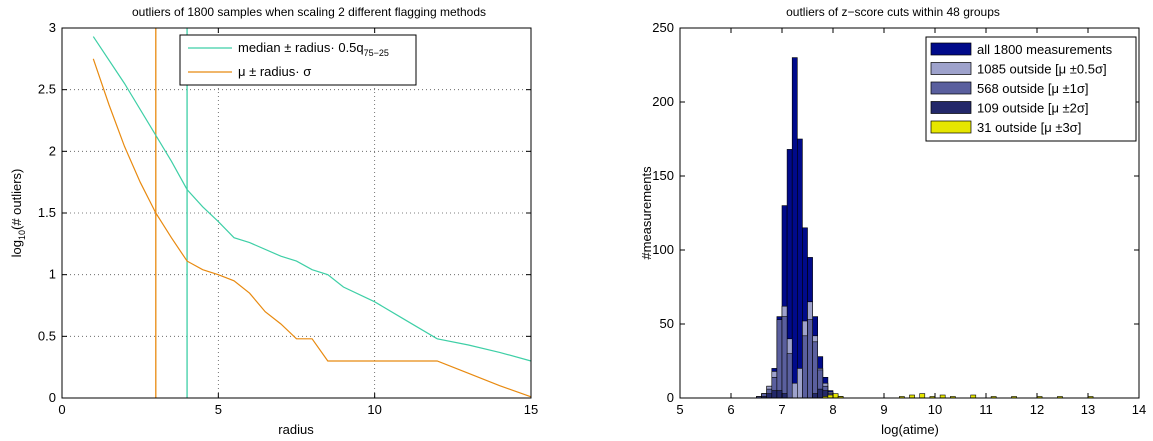  I want to click on y-tick-label: 150, so click(663, 175).